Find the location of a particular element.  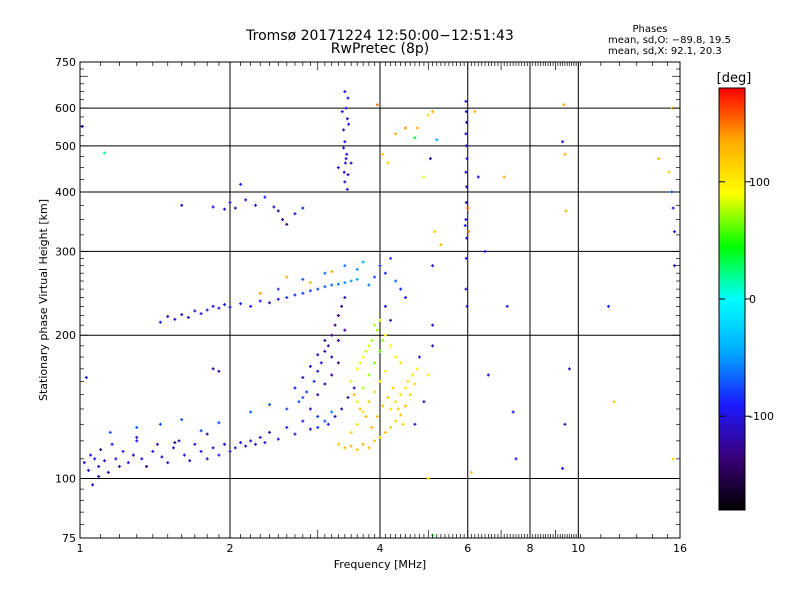

colorbar-tick-label: -100 is located at coordinates (761, 416).